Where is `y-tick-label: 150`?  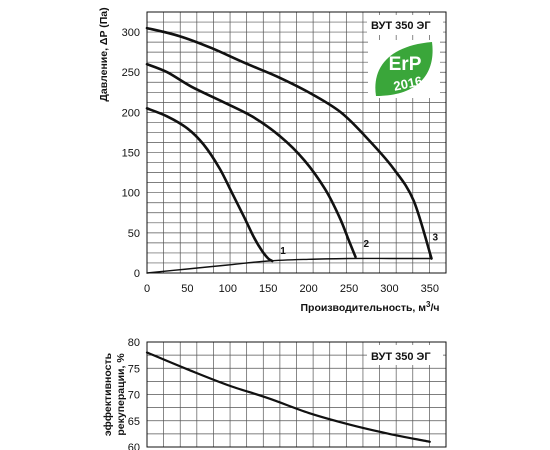
y-tick-label: 150 is located at coordinates (131, 154).